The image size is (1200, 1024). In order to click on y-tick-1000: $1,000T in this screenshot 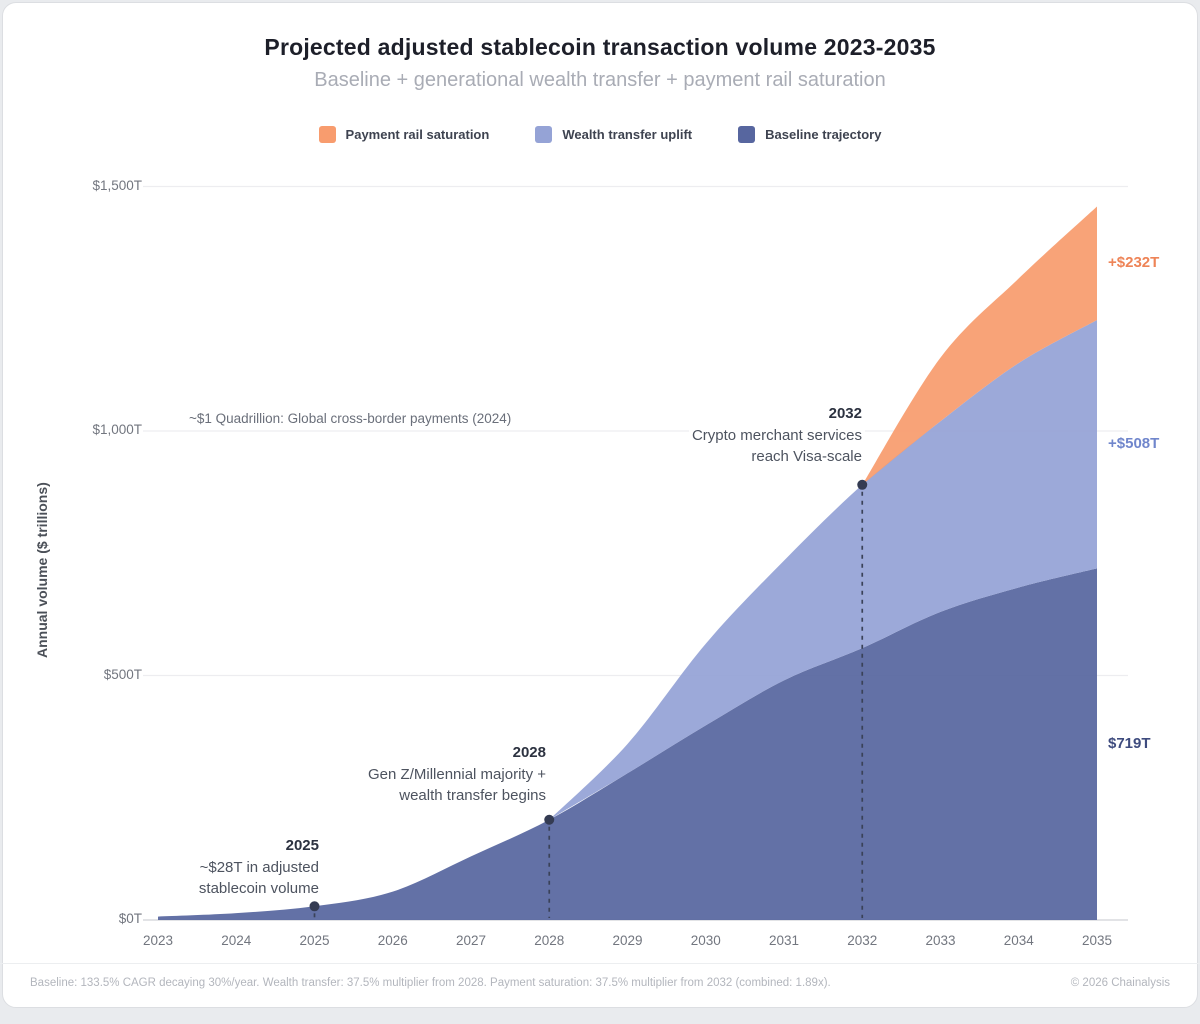, I will do `click(117, 429)`.